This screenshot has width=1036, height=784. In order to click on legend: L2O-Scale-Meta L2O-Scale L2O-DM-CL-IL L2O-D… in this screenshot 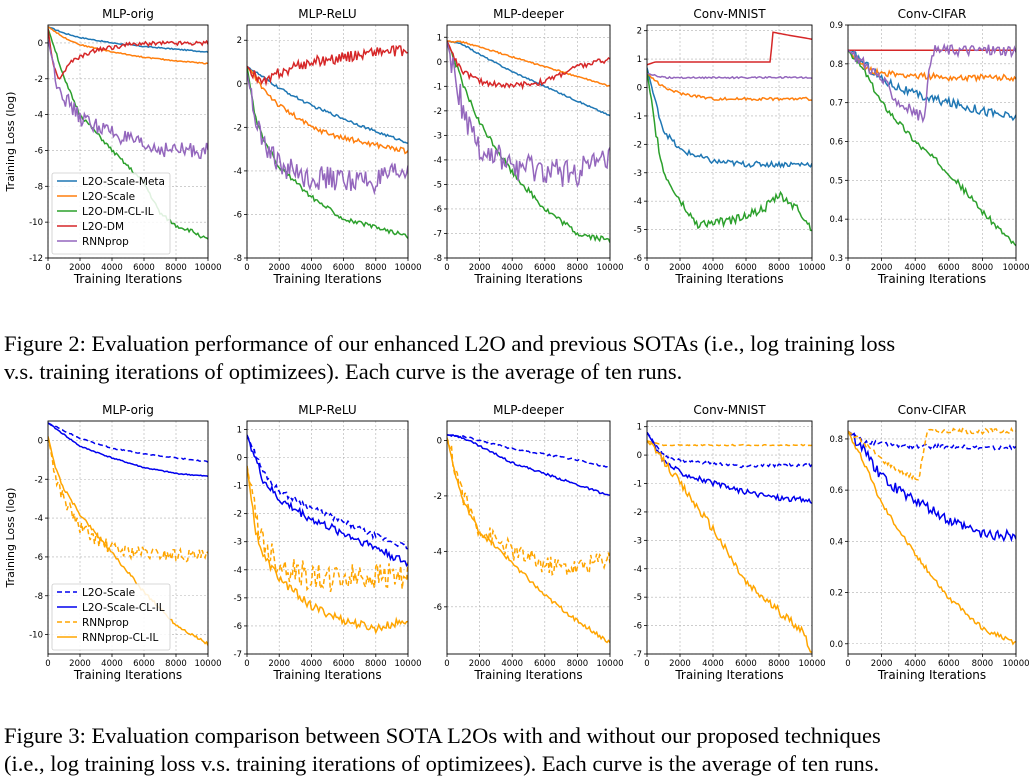, I will do `click(111, 213)`.